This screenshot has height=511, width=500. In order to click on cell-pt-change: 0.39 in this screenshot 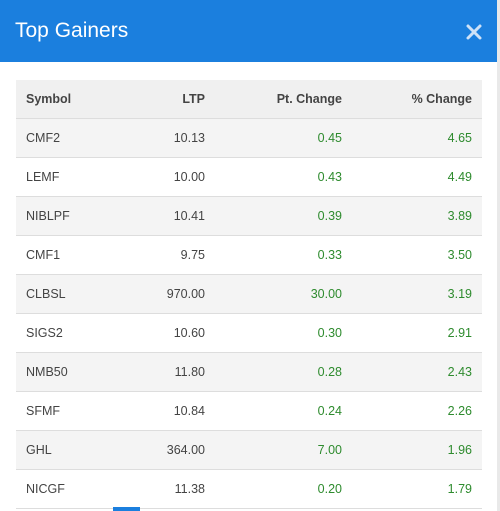, I will do `click(283, 215)`.